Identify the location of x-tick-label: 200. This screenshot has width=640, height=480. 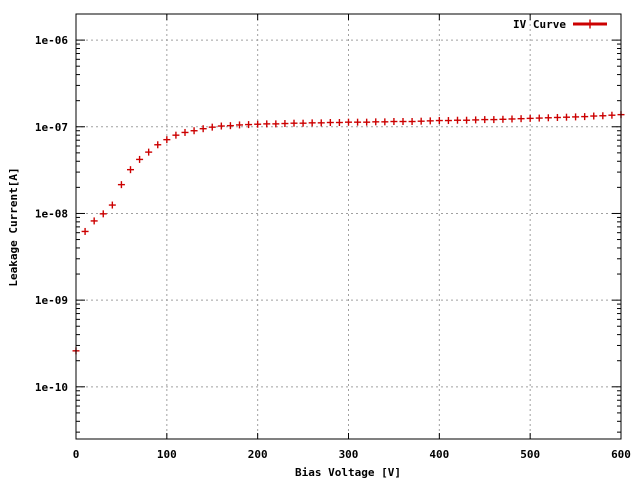
(258, 454).